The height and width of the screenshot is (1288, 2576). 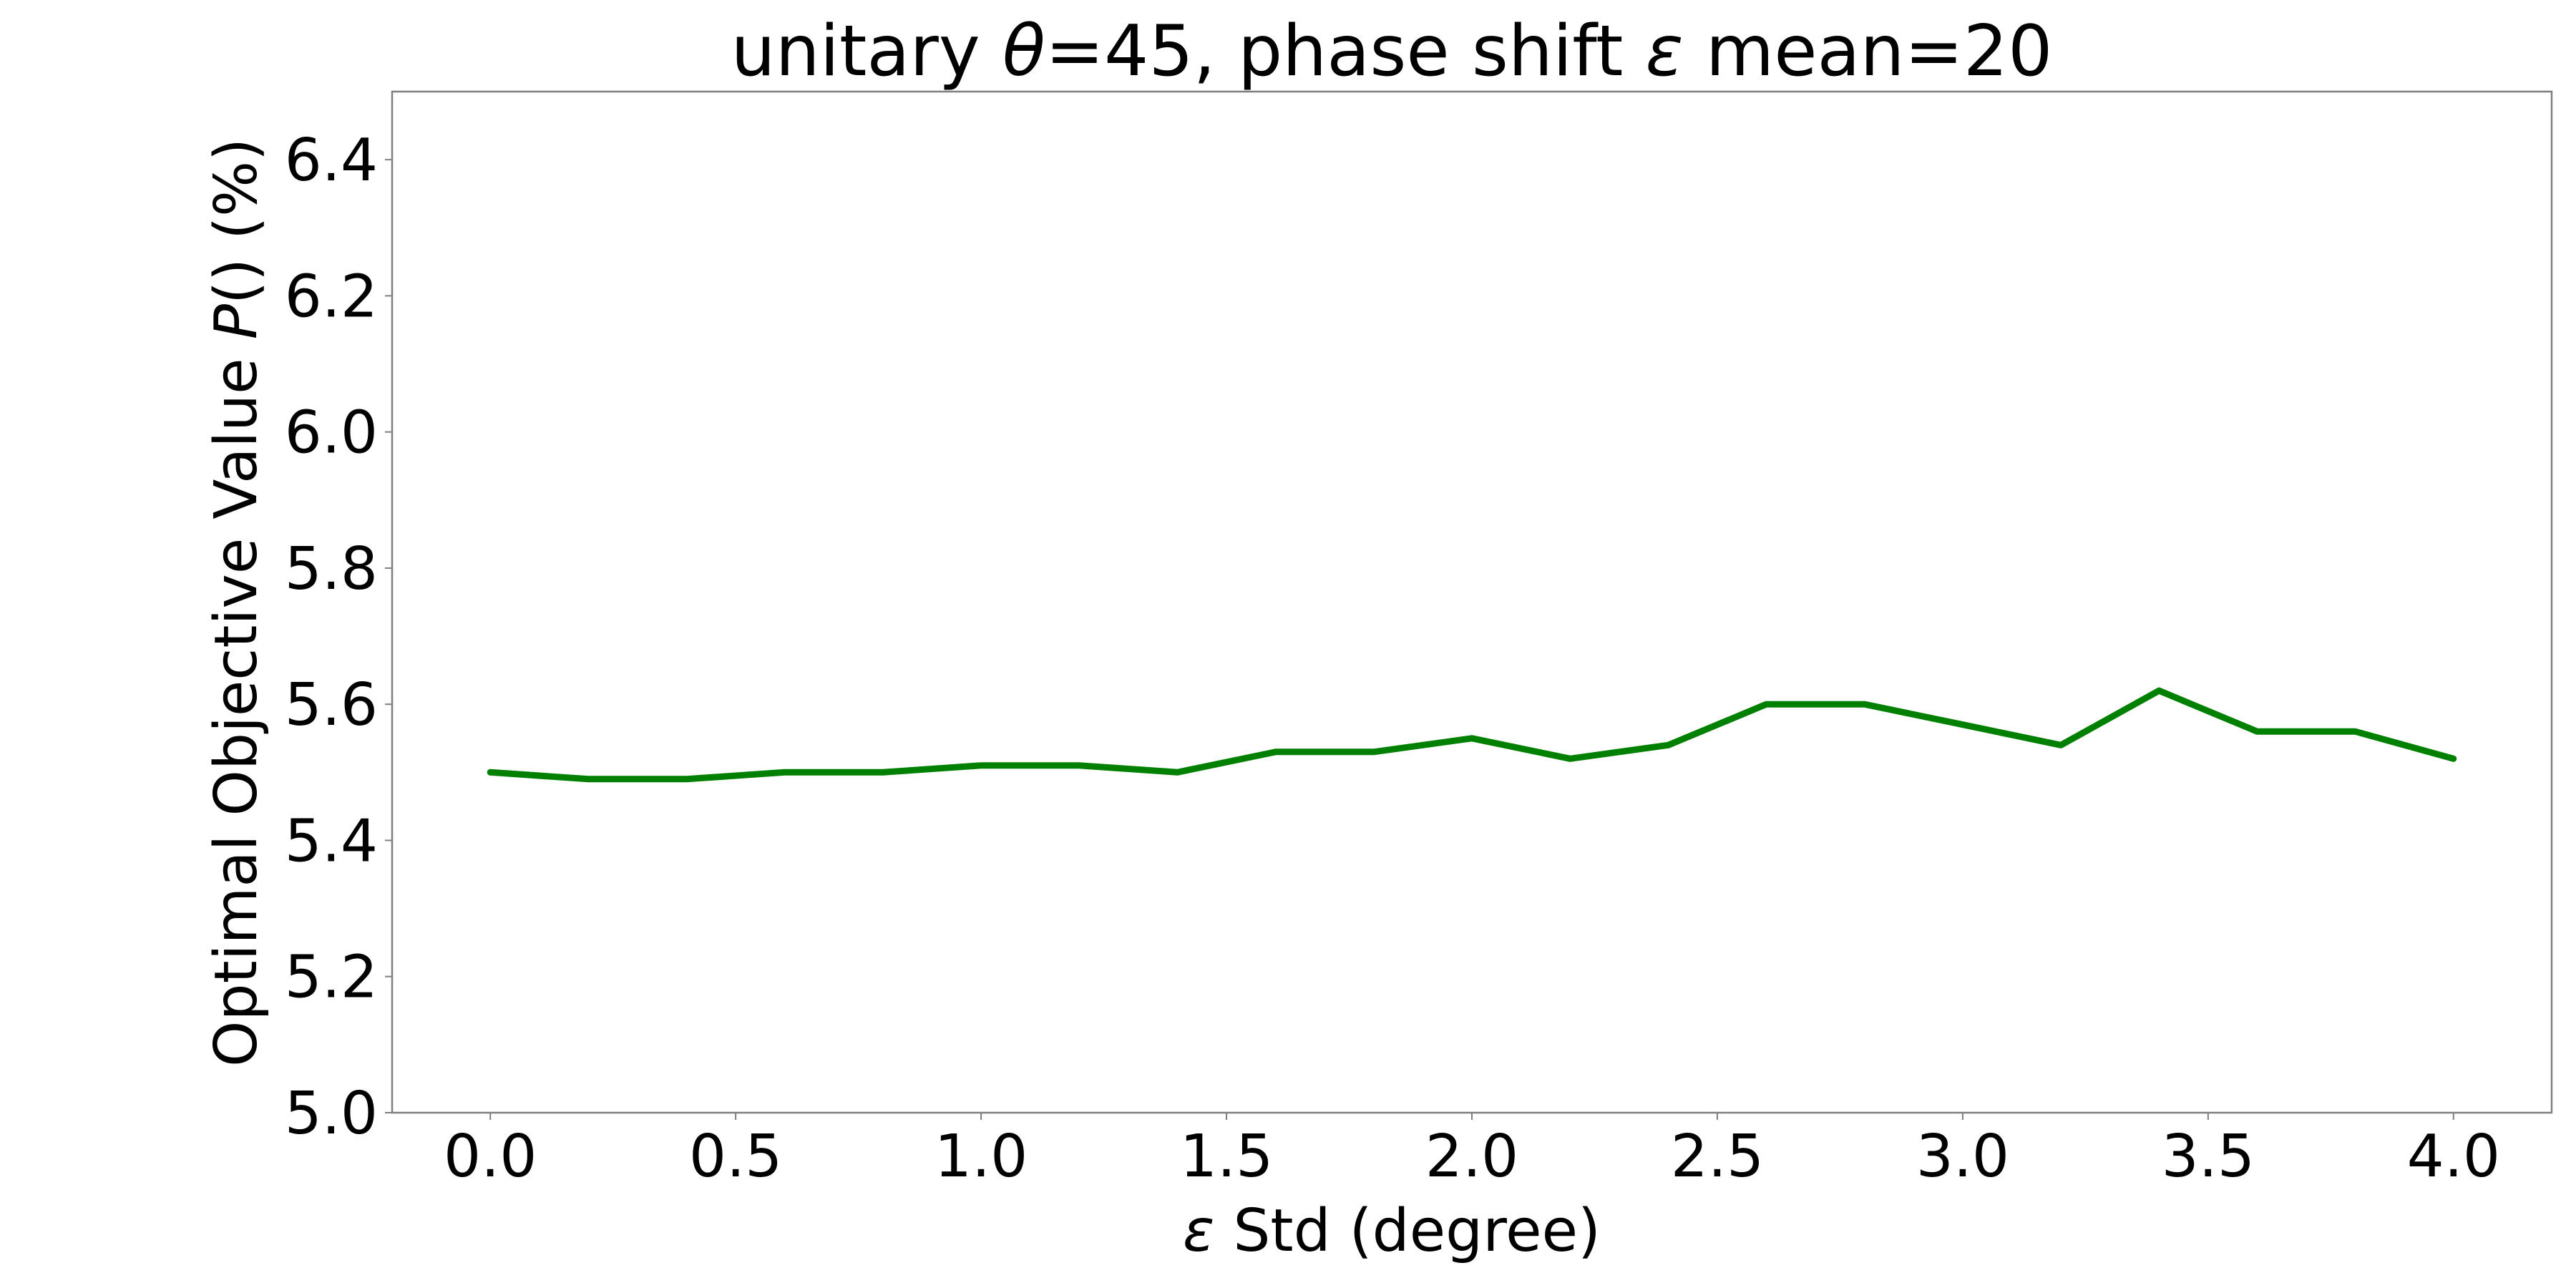 I want to click on x-tick-label: 1.5, so click(x=1226, y=1157).